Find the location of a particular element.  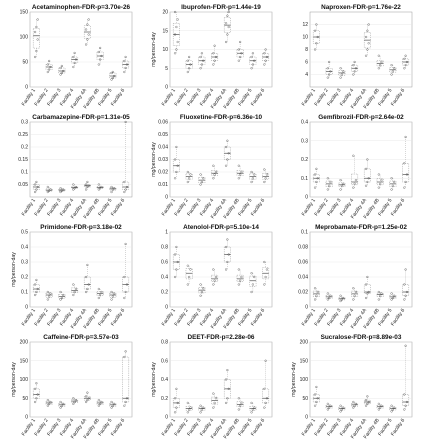

y-tick-label: 0.06 is located at coordinates (303, 263).